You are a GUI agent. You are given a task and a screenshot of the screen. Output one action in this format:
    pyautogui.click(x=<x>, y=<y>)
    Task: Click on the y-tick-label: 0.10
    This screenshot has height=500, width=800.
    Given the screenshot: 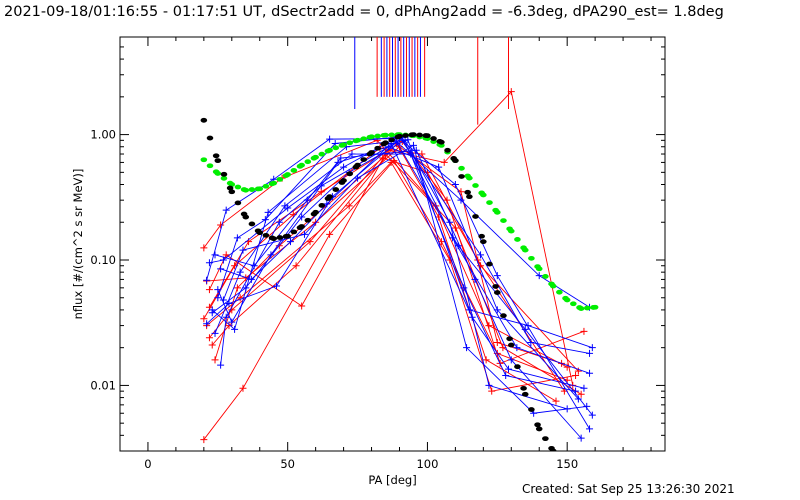 What is the action you would take?
    pyautogui.click(x=103, y=260)
    